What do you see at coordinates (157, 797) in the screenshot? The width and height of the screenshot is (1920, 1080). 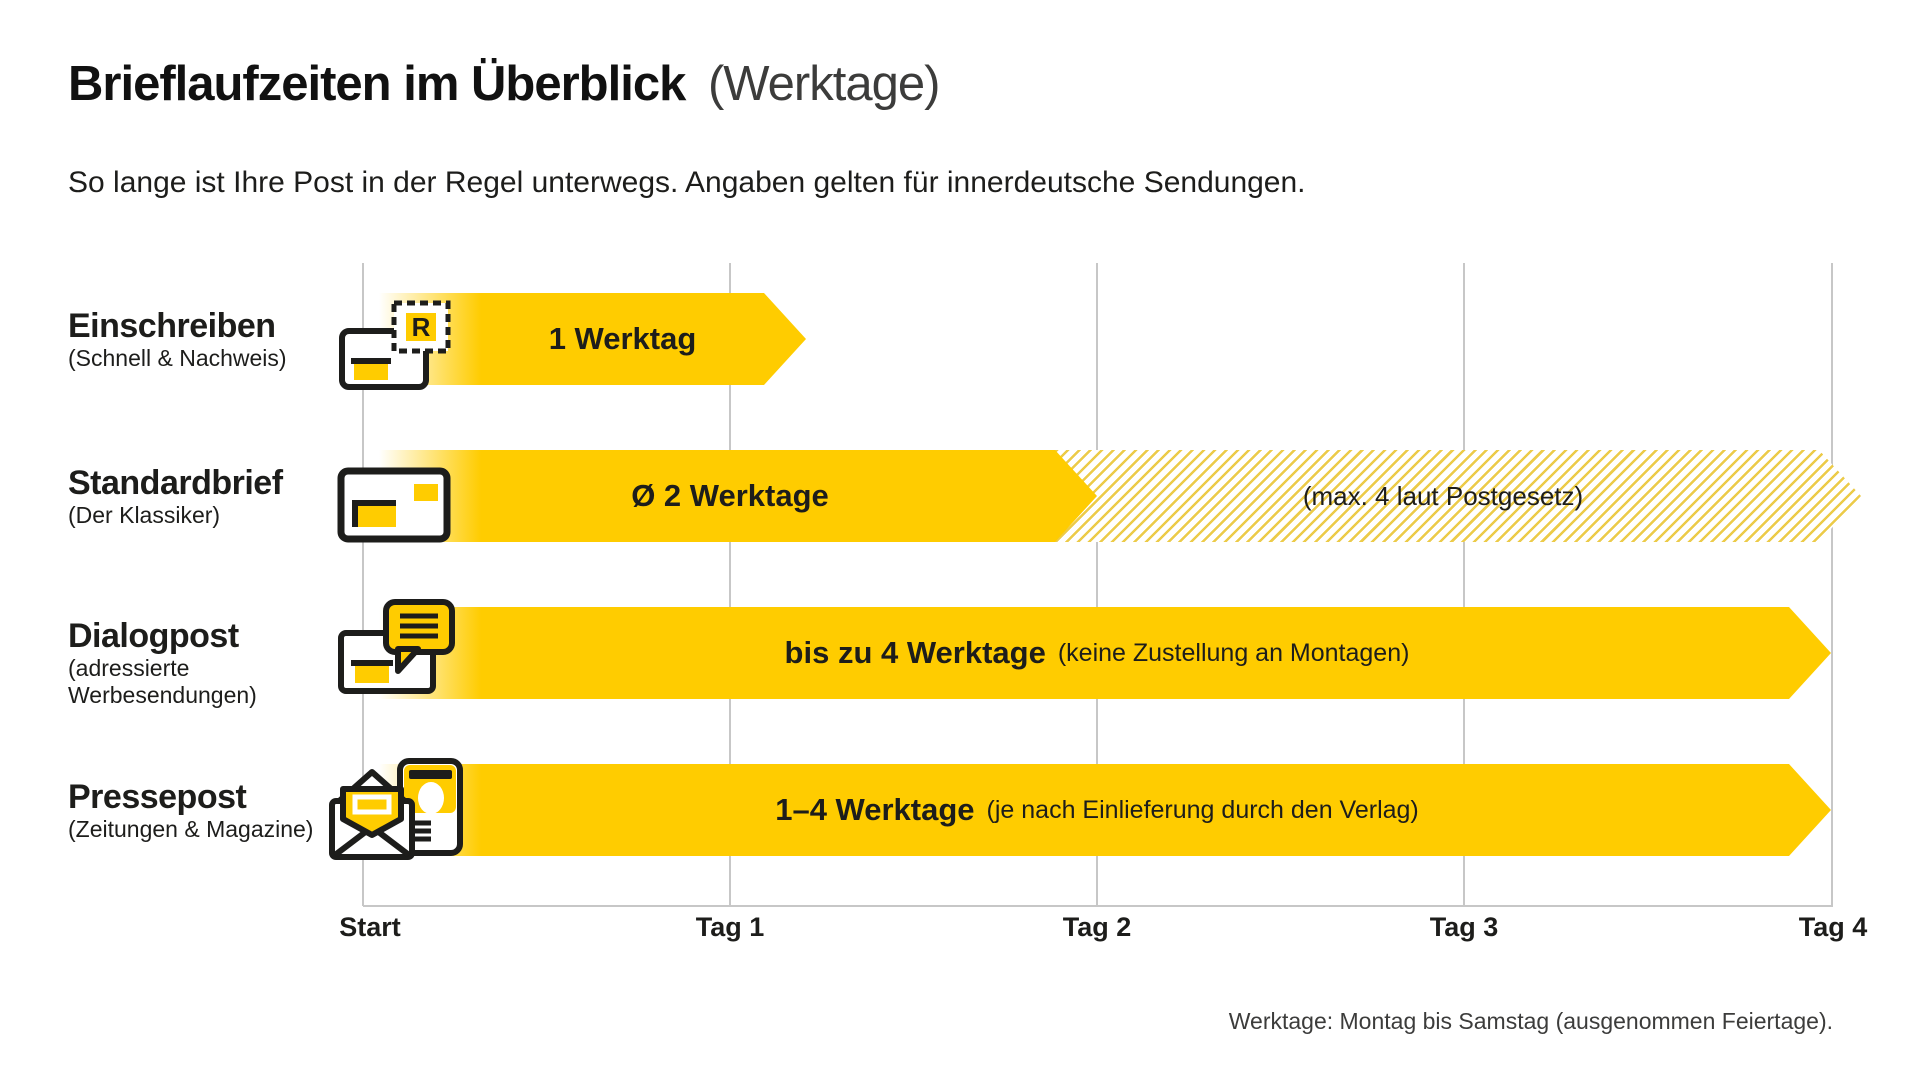 I see `row-title: Pressepost` at bounding box center [157, 797].